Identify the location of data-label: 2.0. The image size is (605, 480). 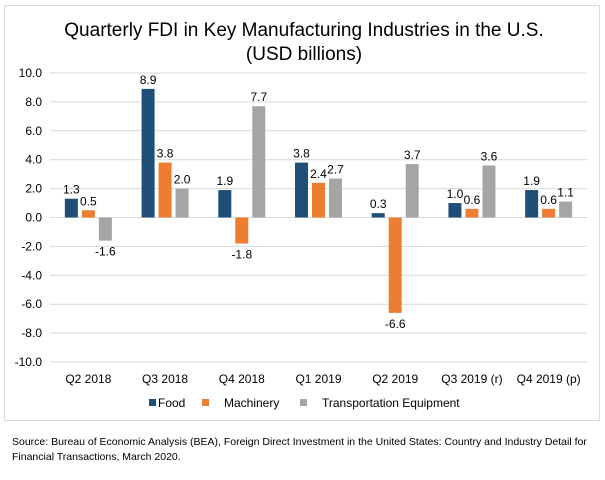
(182, 180).